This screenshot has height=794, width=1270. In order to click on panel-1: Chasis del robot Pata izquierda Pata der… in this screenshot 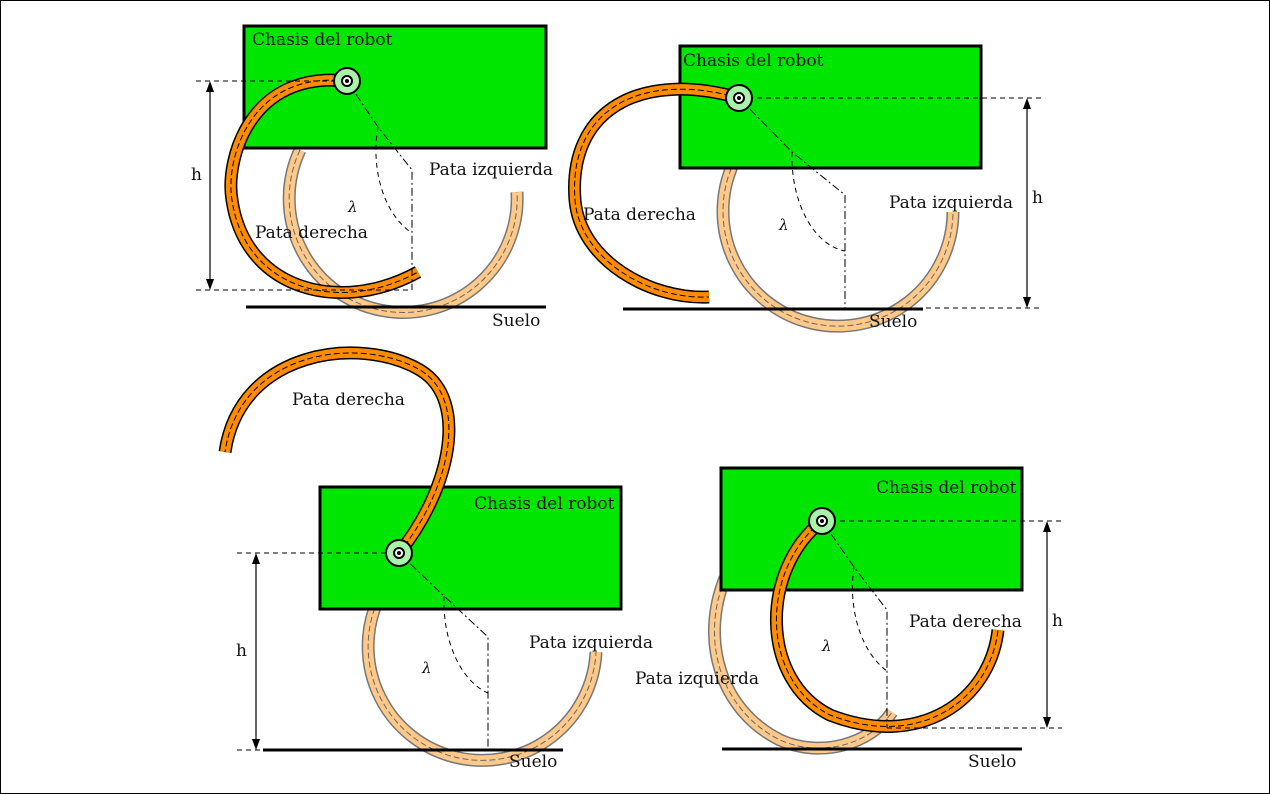, I will do `click(372, 177)`.